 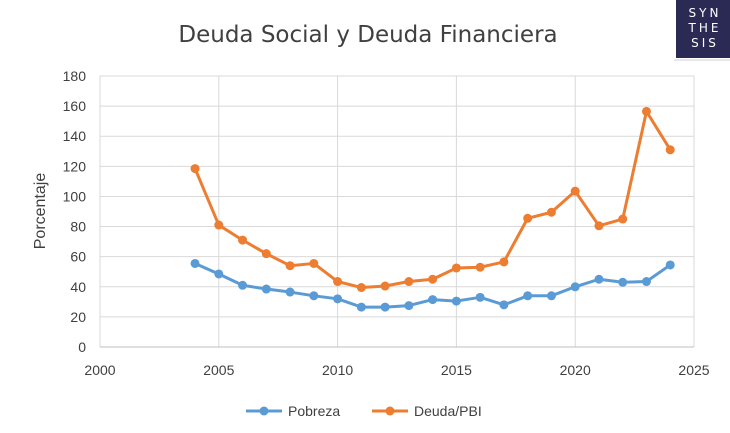 What do you see at coordinates (385, 307) in the screenshot?
I see `data-point-pobreza-2012` at bounding box center [385, 307].